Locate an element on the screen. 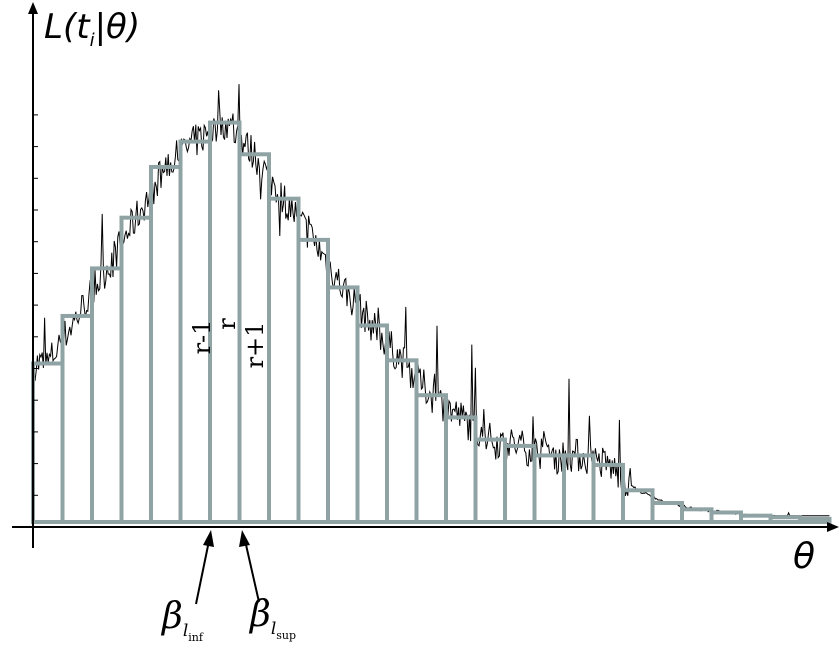 This screenshot has height=645, width=839. beta-inf-pointer-arrow is located at coordinates (204, 567).